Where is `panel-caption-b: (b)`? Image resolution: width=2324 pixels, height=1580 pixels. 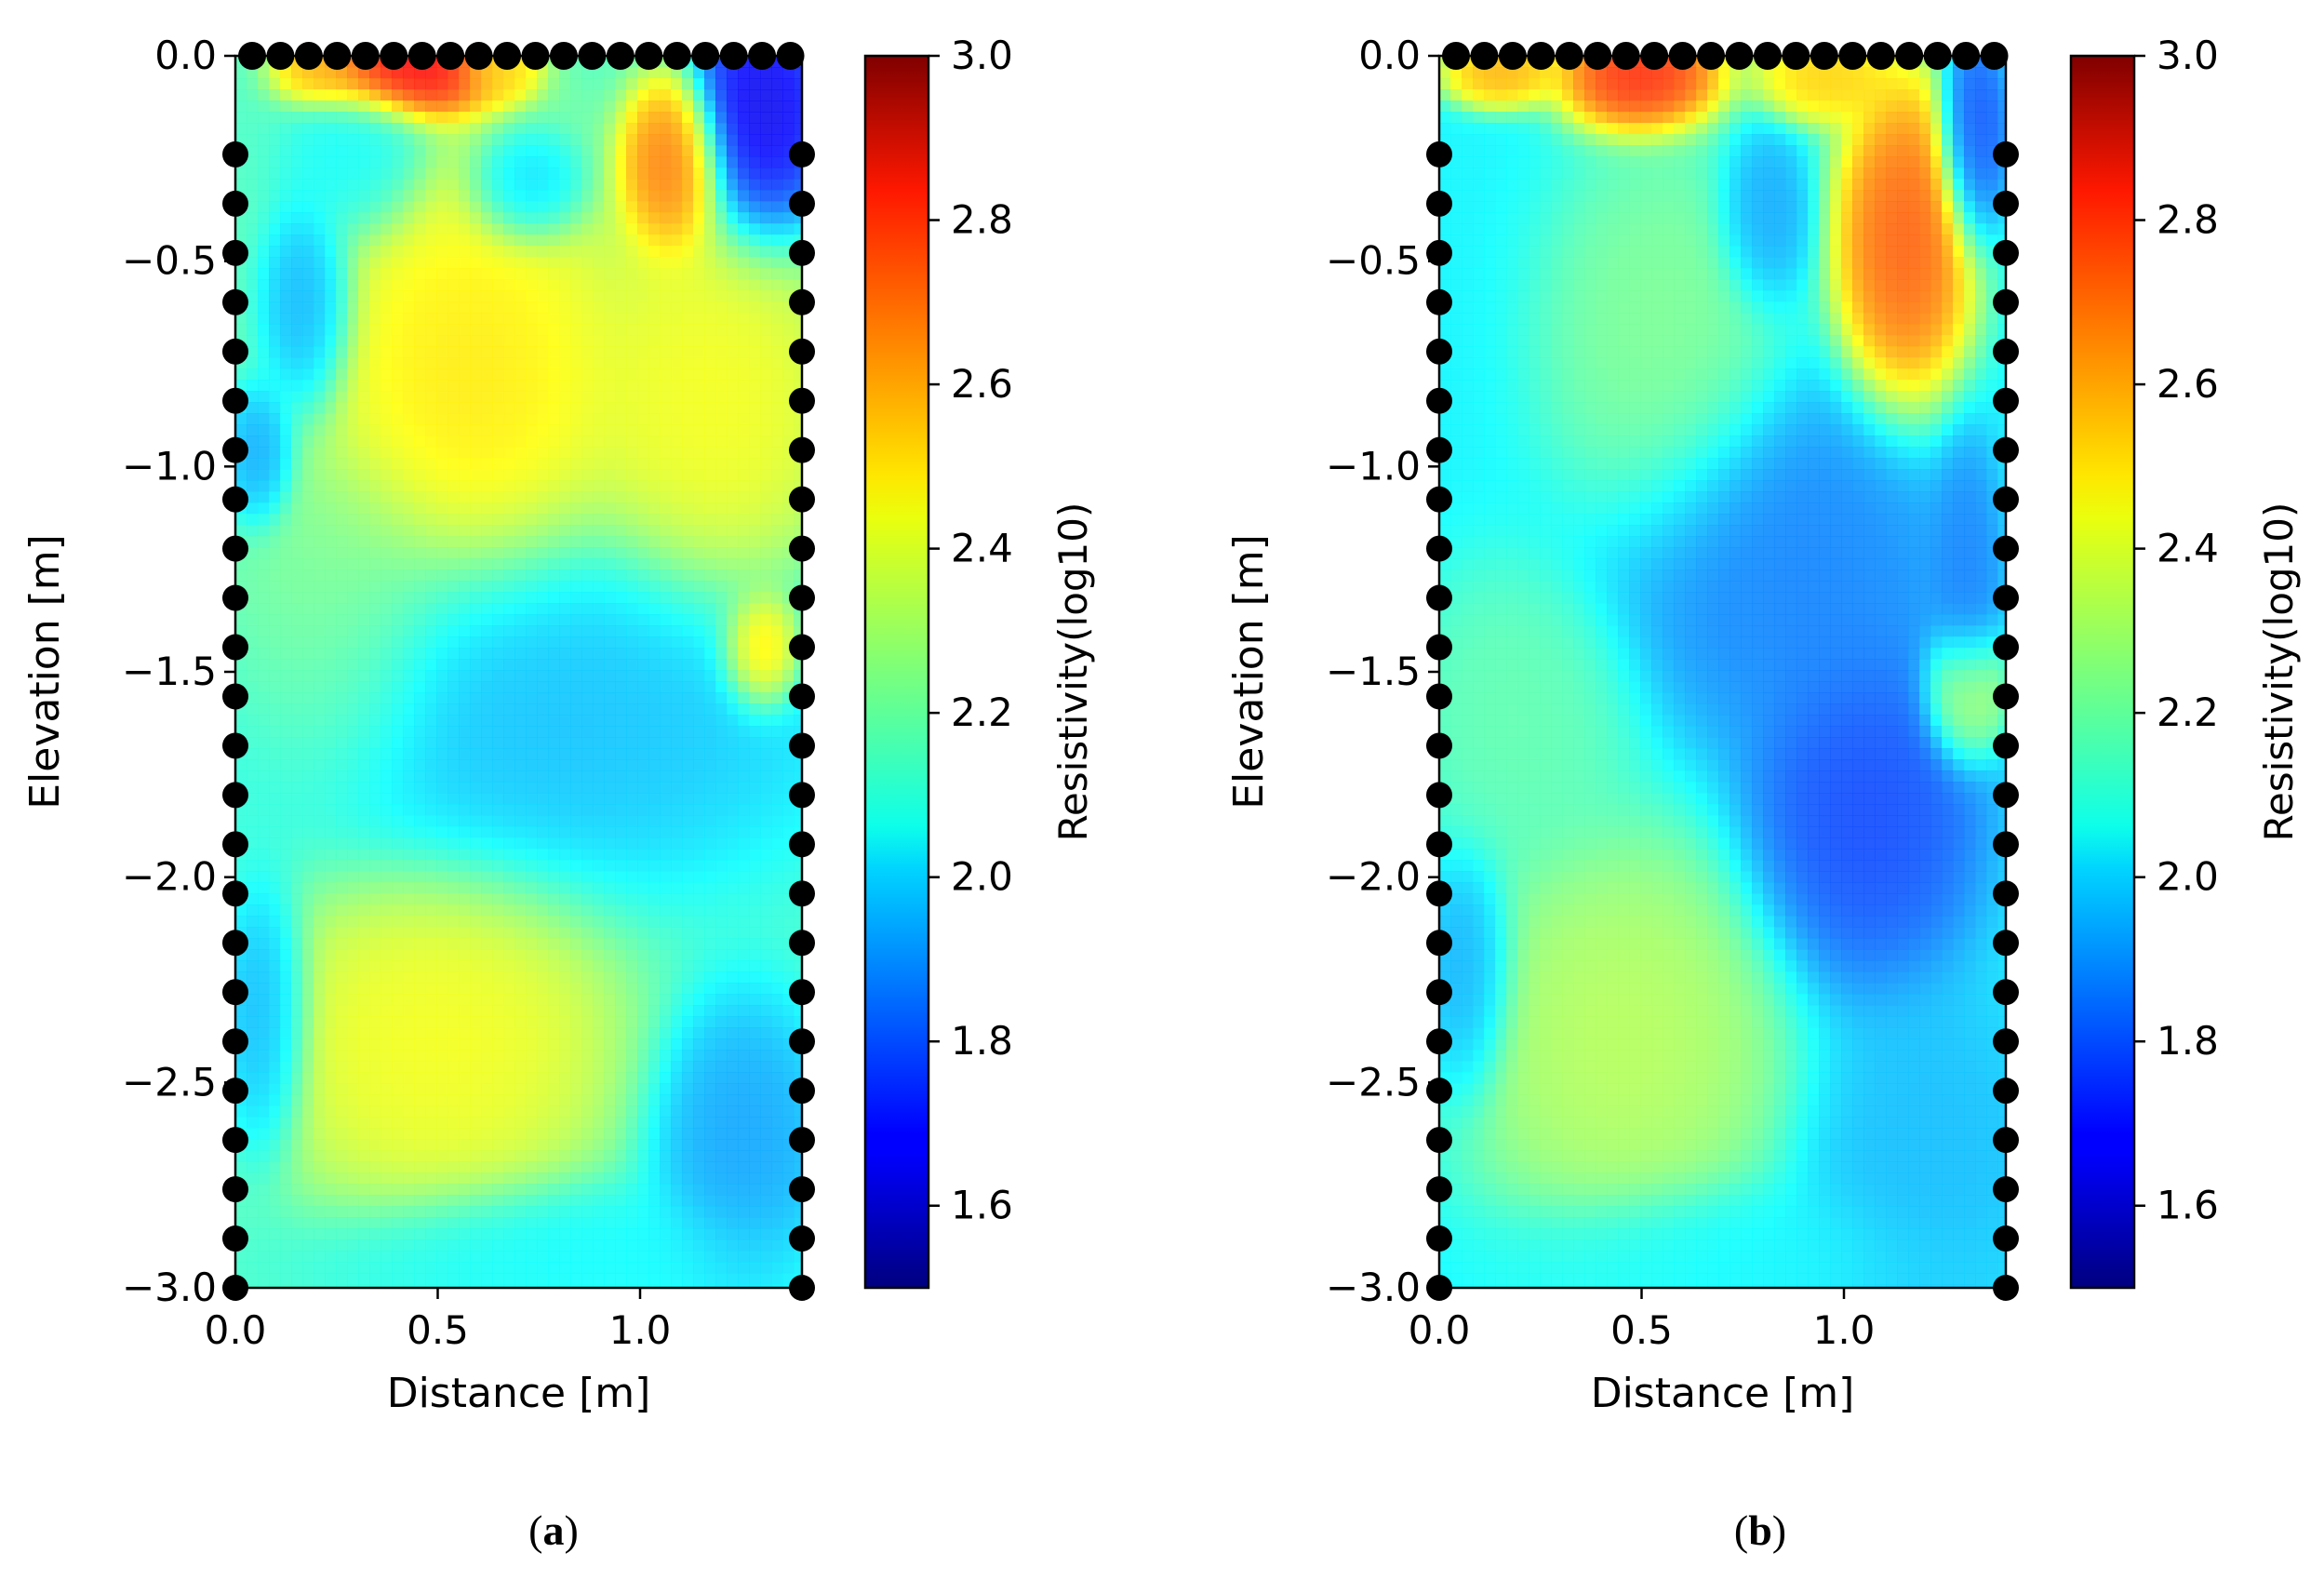 panel-caption-b: (b) is located at coordinates (1760, 1530).